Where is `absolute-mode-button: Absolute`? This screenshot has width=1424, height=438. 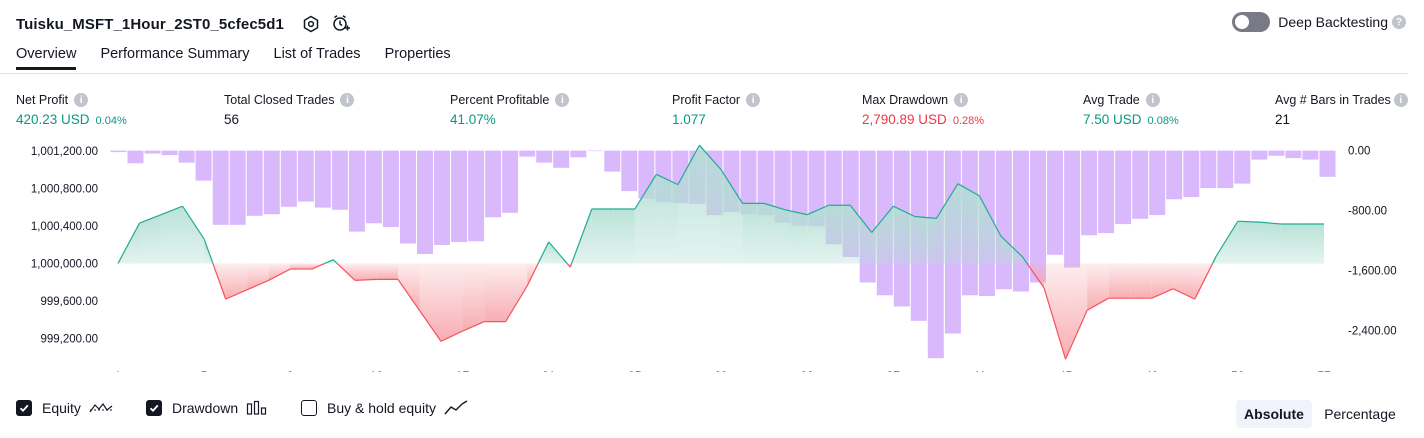
absolute-mode-button: Absolute is located at coordinates (1274, 414).